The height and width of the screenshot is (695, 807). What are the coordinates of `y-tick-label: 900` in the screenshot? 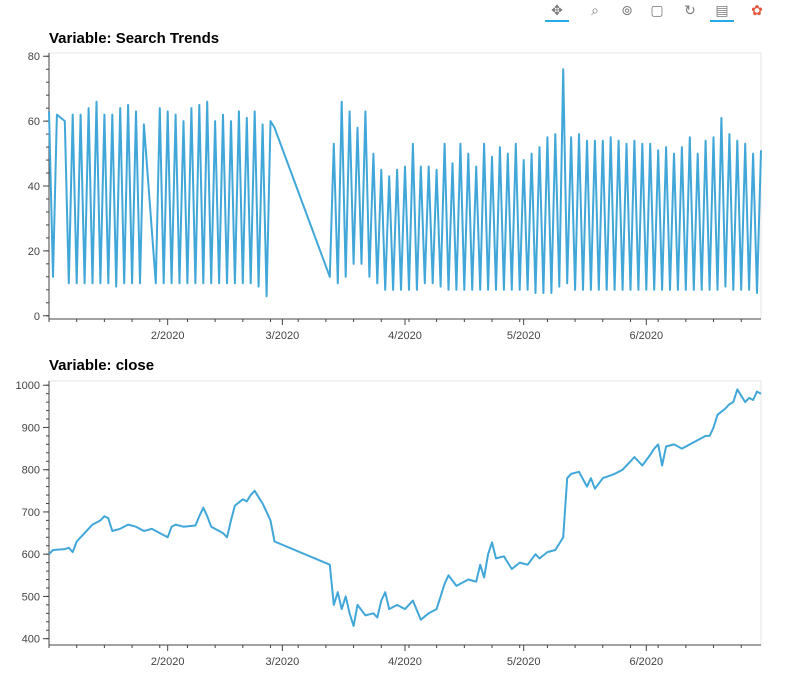 It's located at (31, 428).